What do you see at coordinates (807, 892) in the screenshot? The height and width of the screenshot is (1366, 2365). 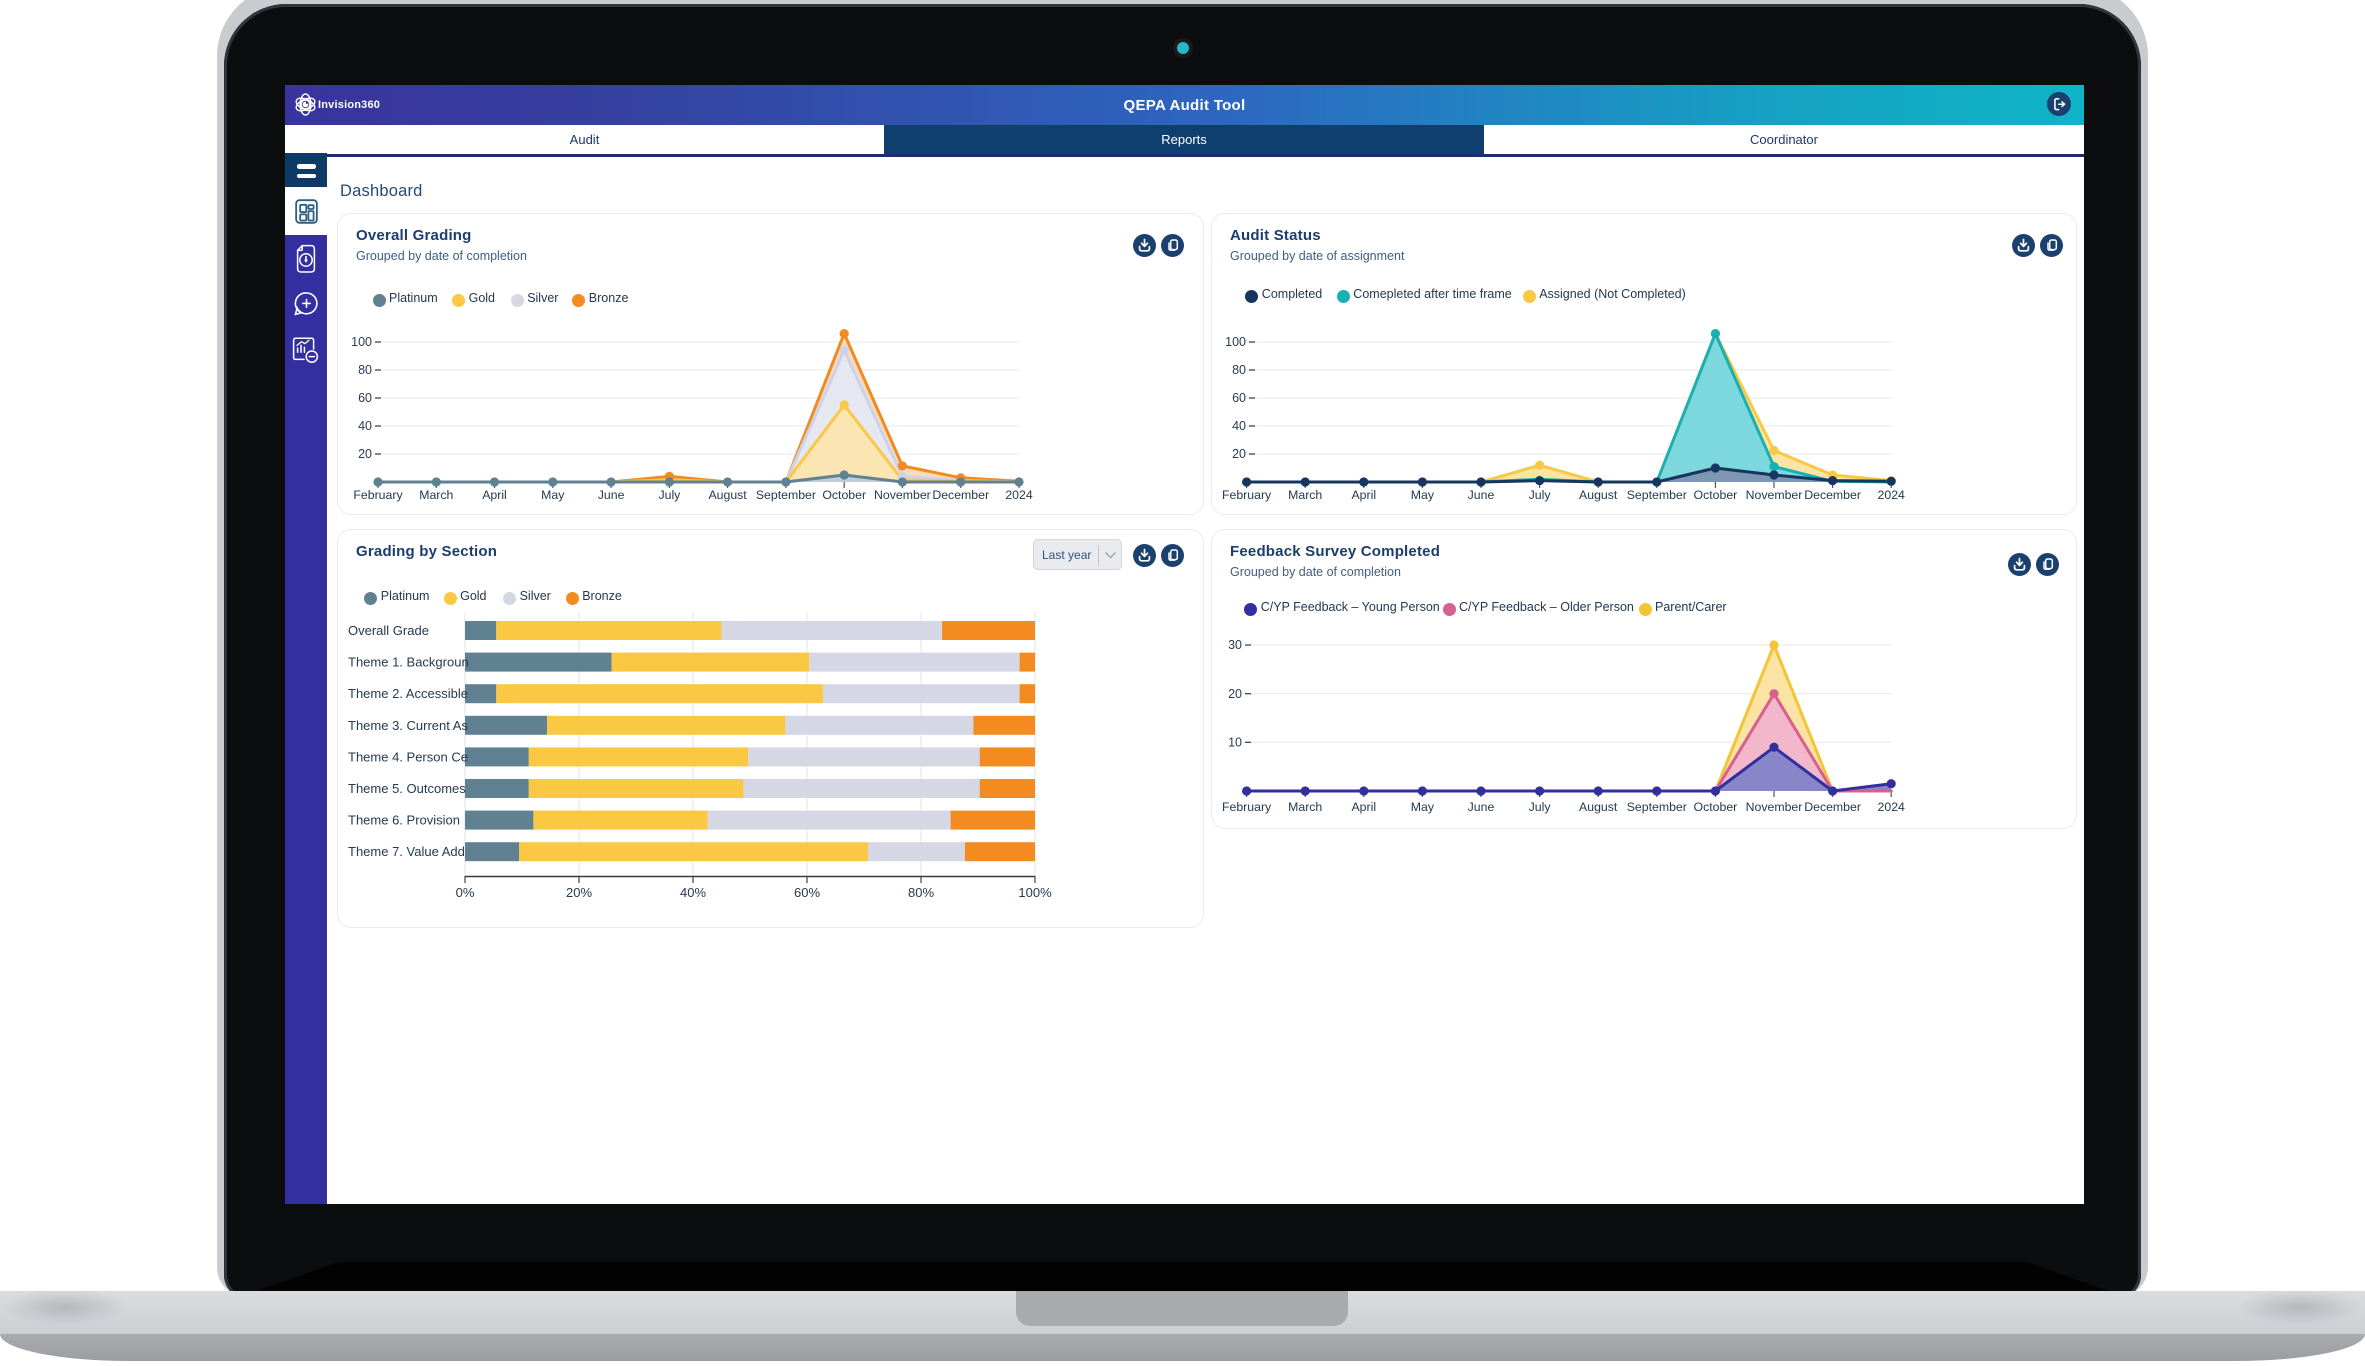 I see `svg-text: 60%` at bounding box center [807, 892].